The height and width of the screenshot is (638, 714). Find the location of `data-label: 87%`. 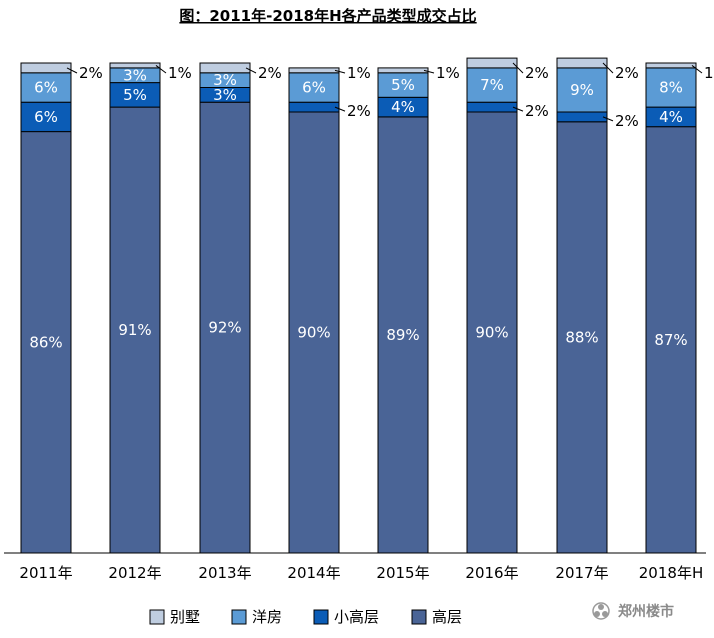

data-label: 87% is located at coordinates (670, 340).